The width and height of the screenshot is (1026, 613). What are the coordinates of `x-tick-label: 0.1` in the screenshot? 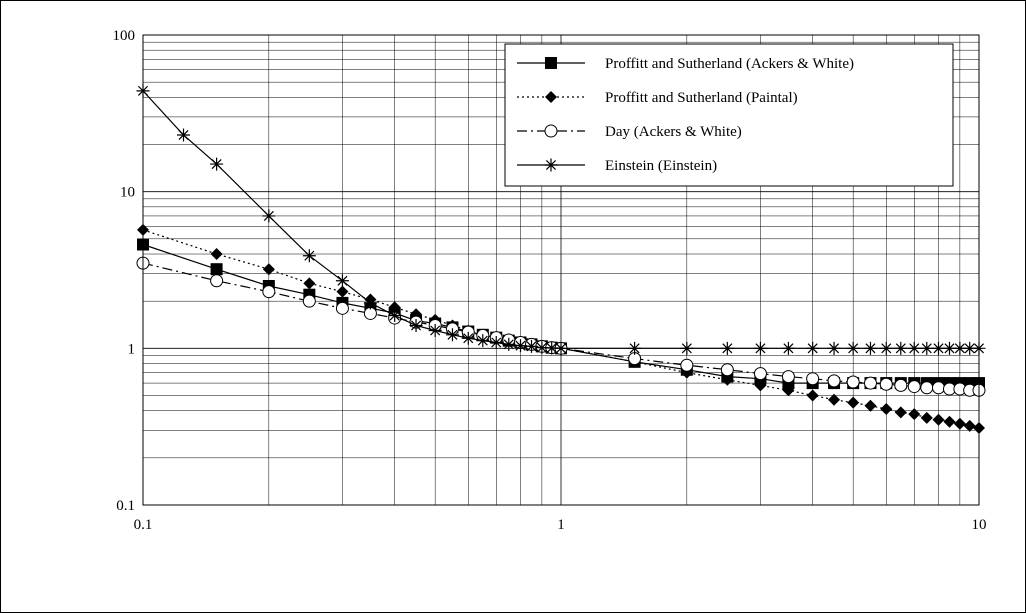 It's located at (143, 525).